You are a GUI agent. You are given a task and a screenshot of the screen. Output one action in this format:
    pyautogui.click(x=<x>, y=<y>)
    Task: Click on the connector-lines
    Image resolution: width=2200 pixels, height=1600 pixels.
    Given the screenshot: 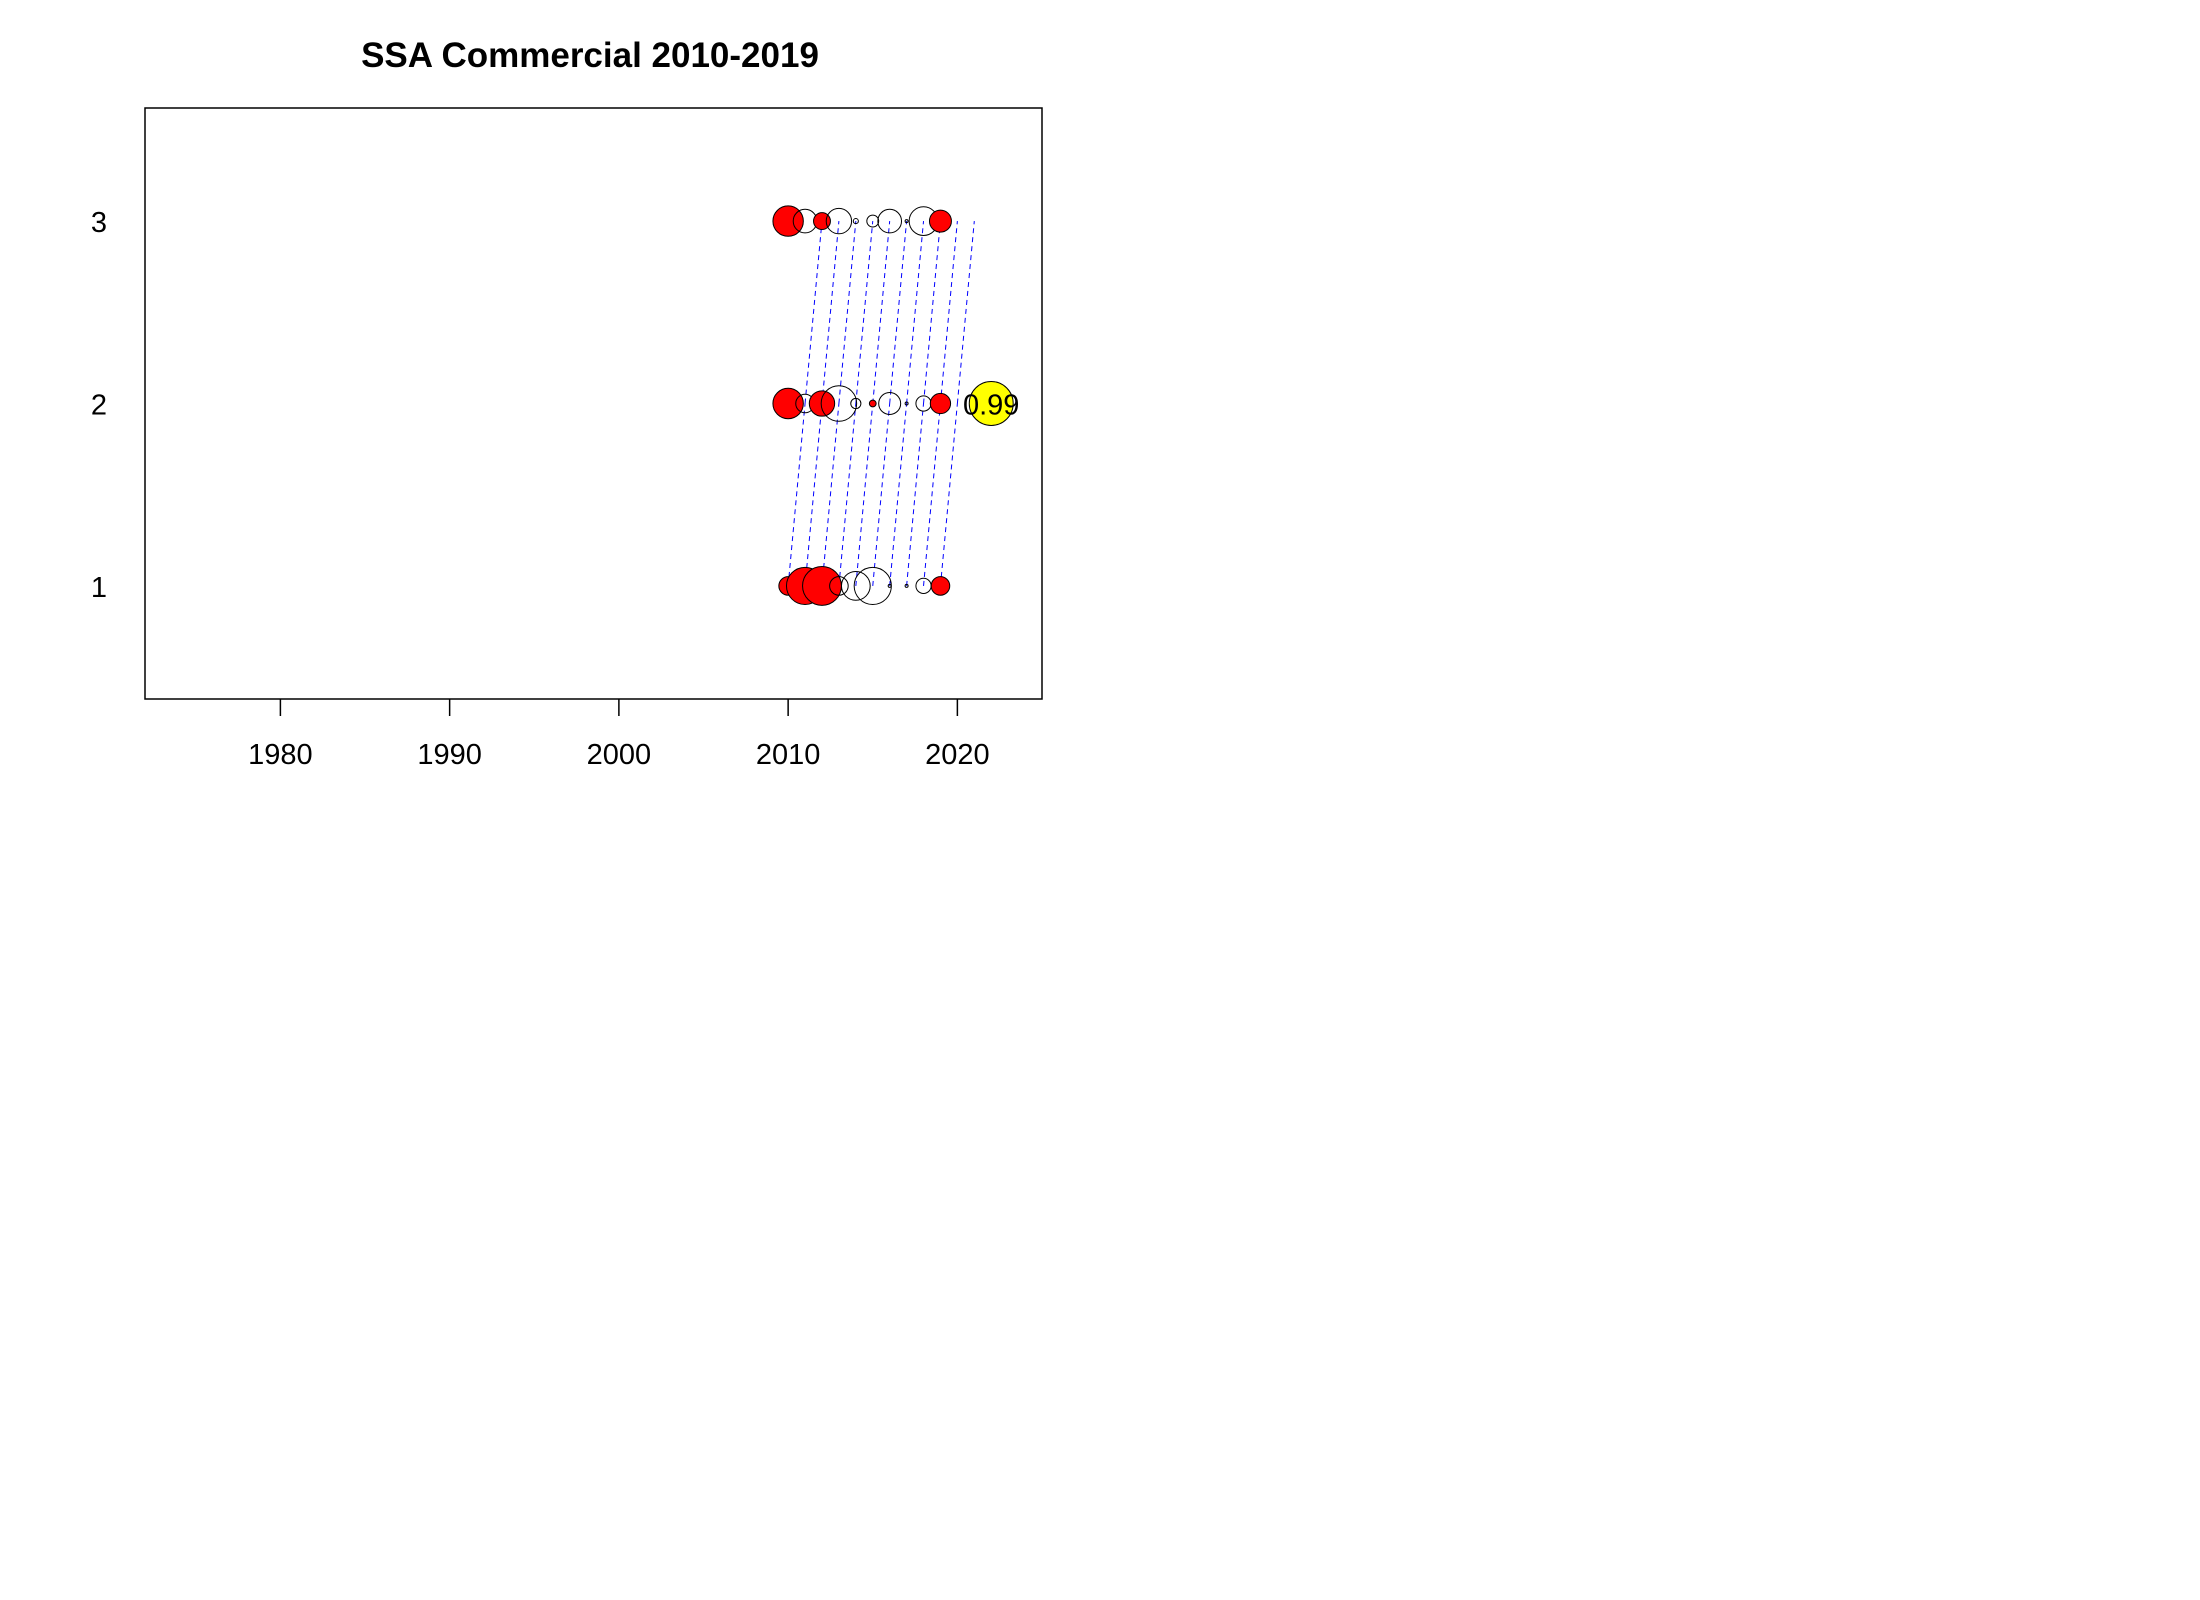 What is the action you would take?
    pyautogui.click(x=881, y=403)
    